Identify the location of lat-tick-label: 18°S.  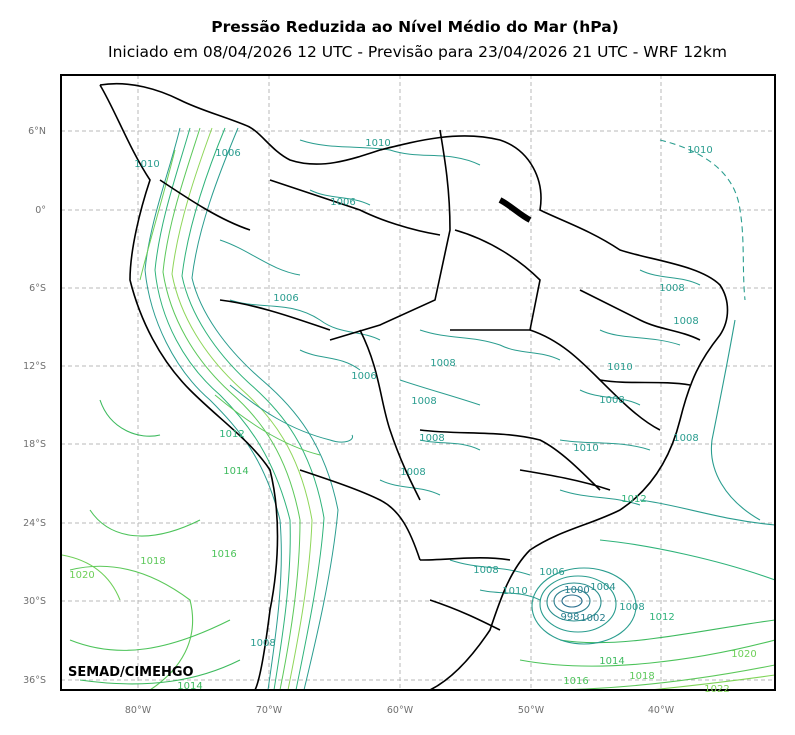
(34, 444).